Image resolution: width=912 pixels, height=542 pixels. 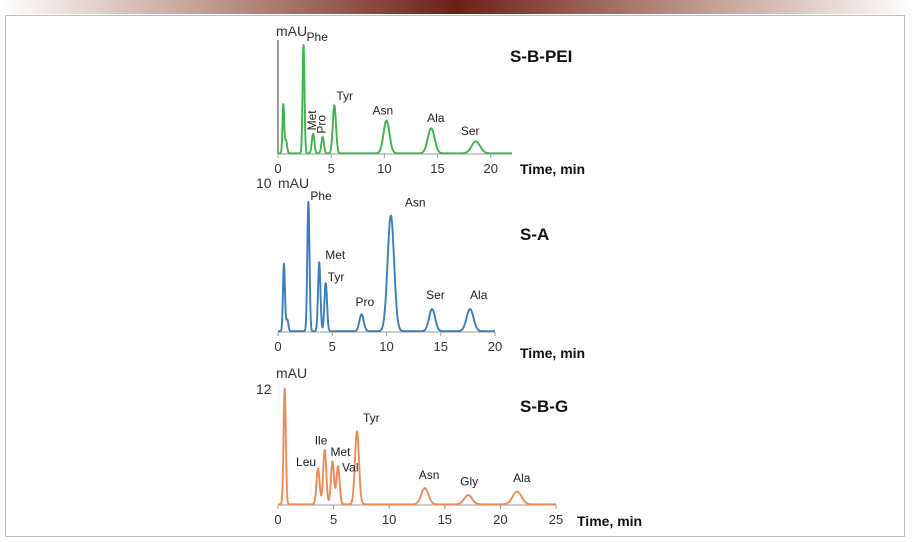 What do you see at coordinates (321, 440) in the screenshot?
I see `peak-label: Ile` at bounding box center [321, 440].